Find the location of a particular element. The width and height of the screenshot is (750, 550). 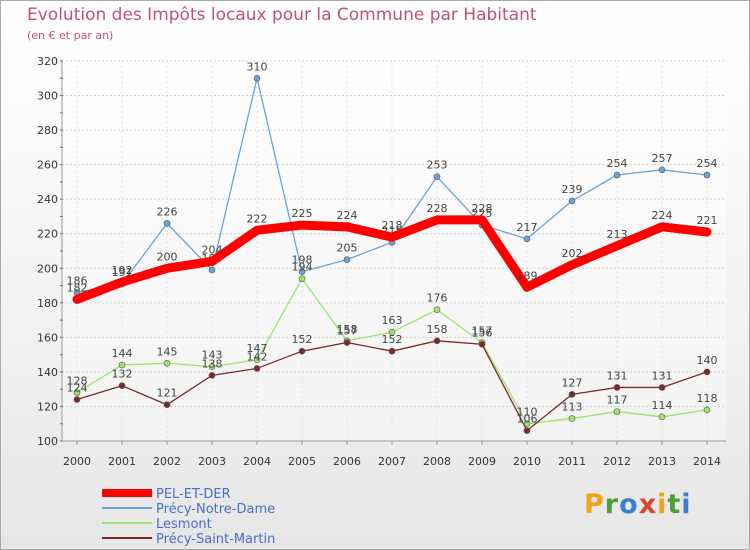

data-label: 221 is located at coordinates (707, 220).